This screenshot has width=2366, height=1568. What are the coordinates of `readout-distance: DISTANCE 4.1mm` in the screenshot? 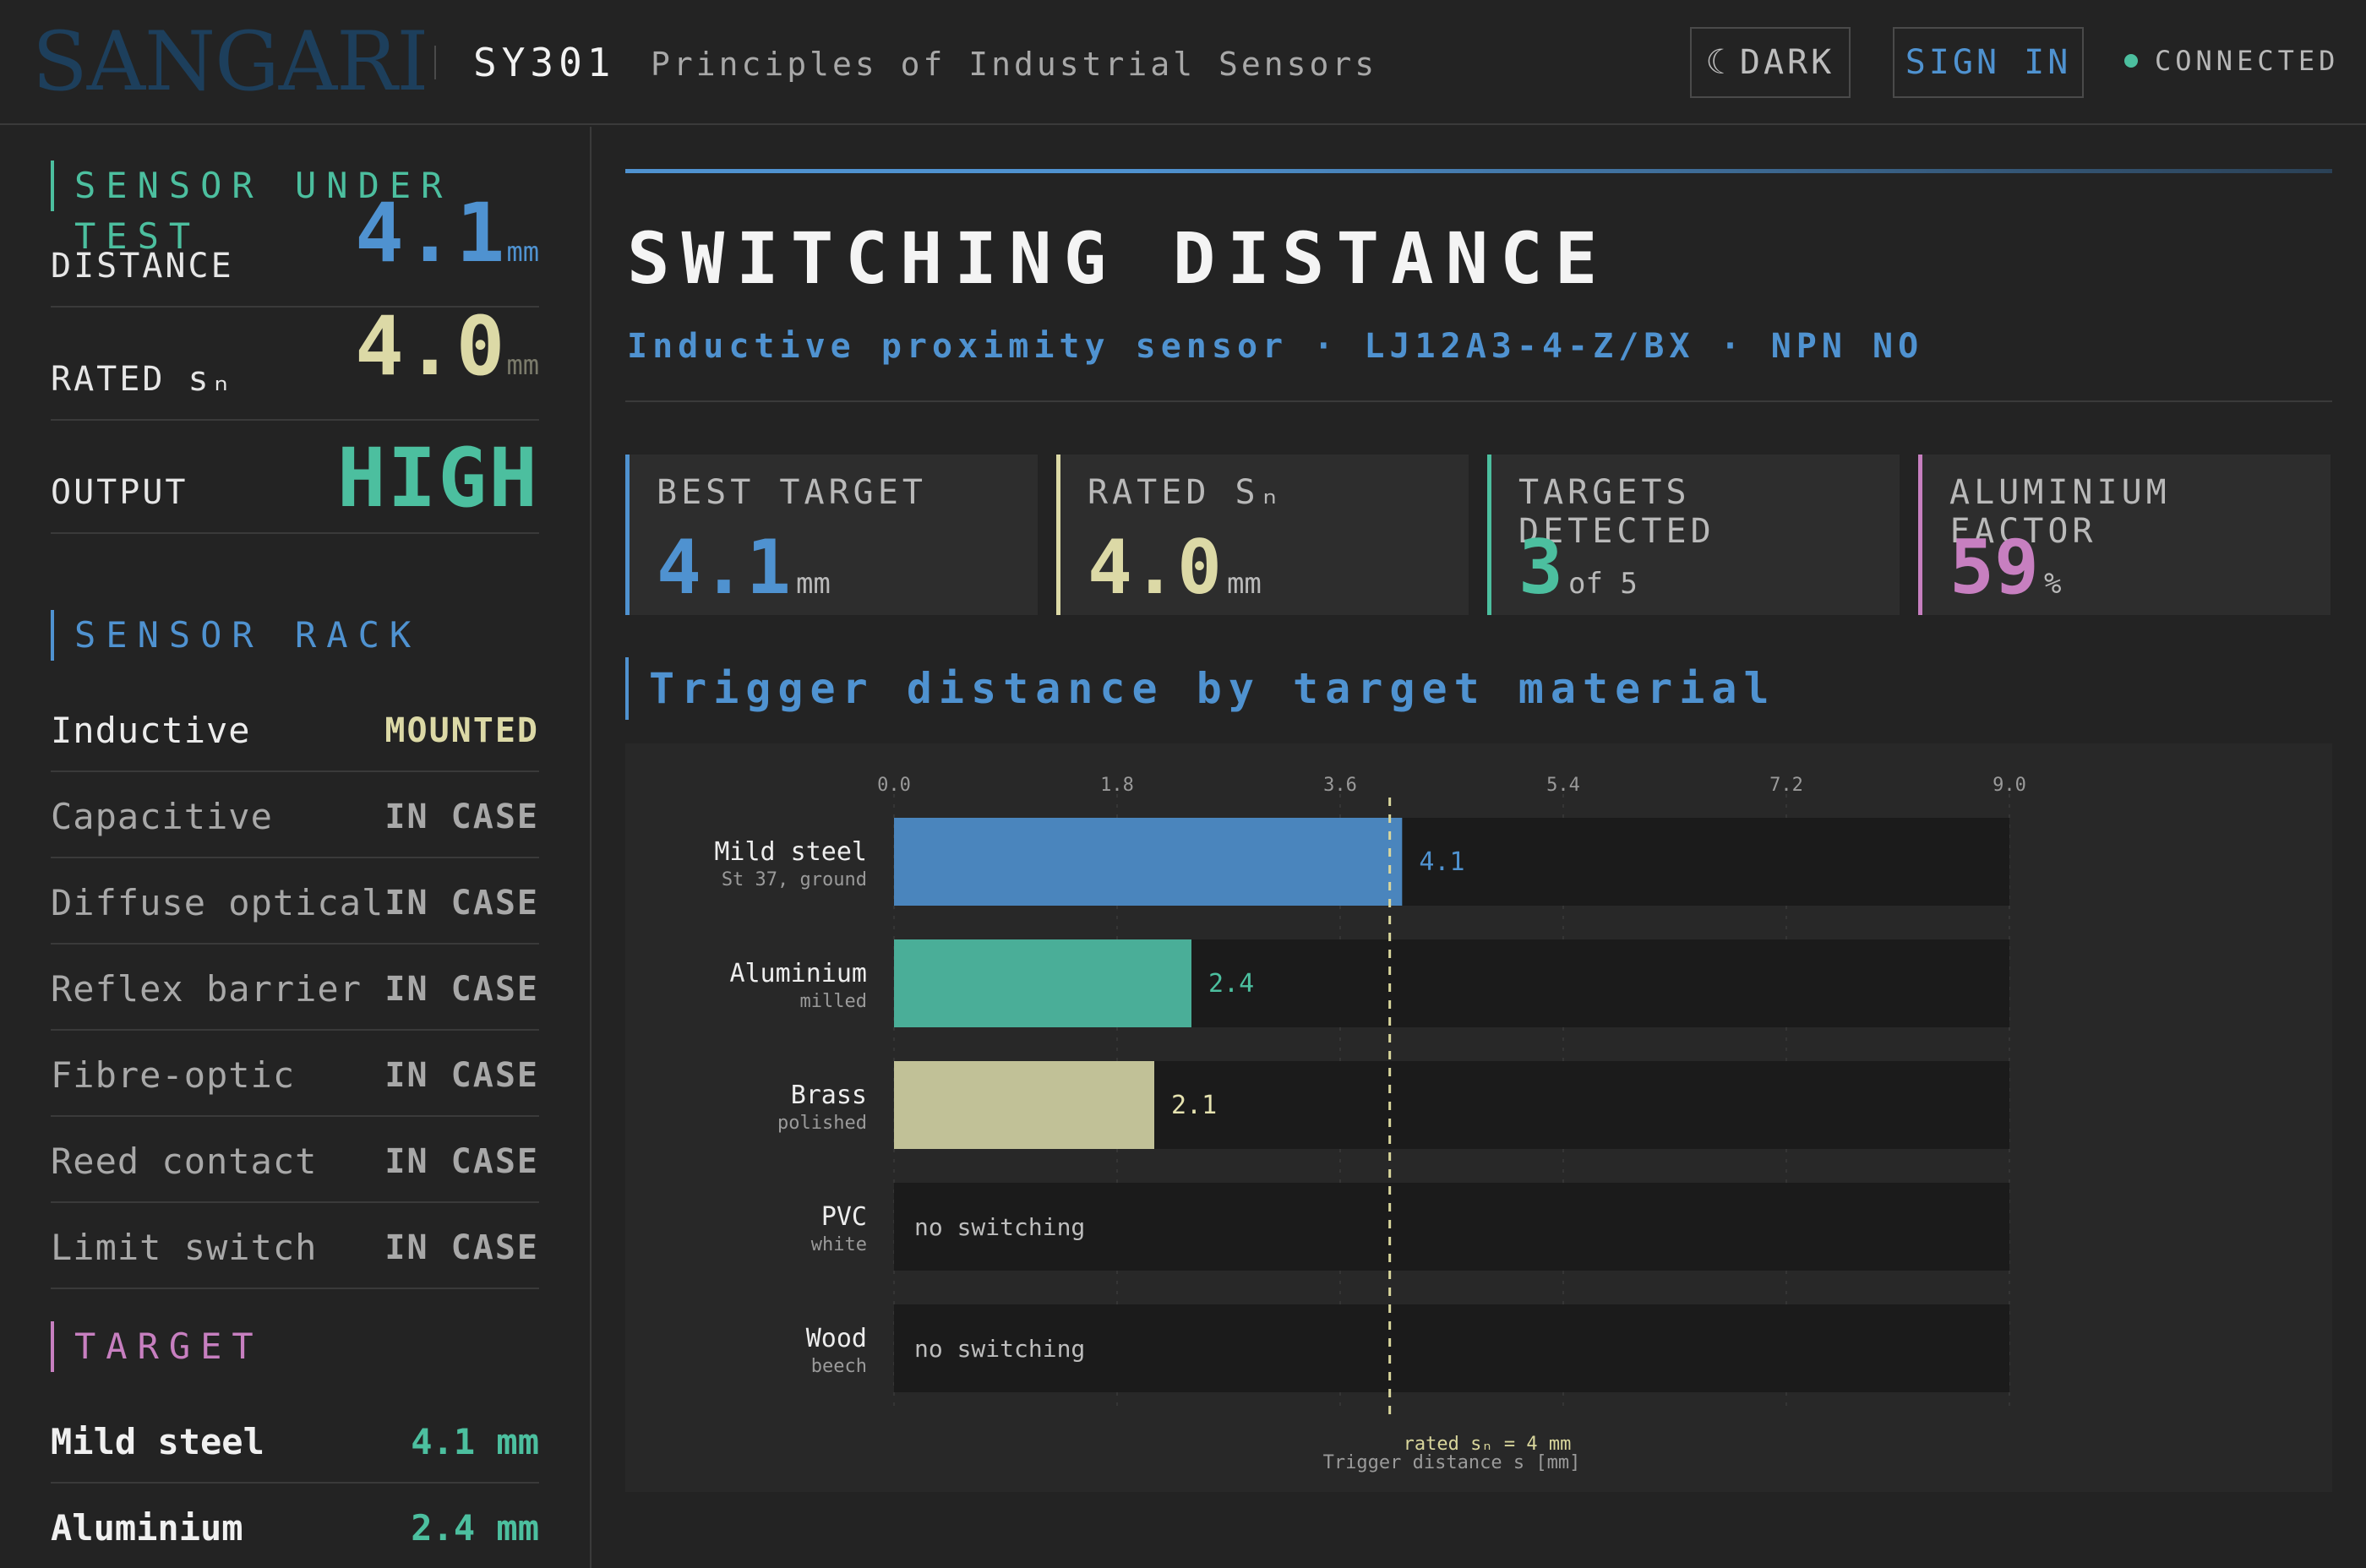 It's located at (295, 249).